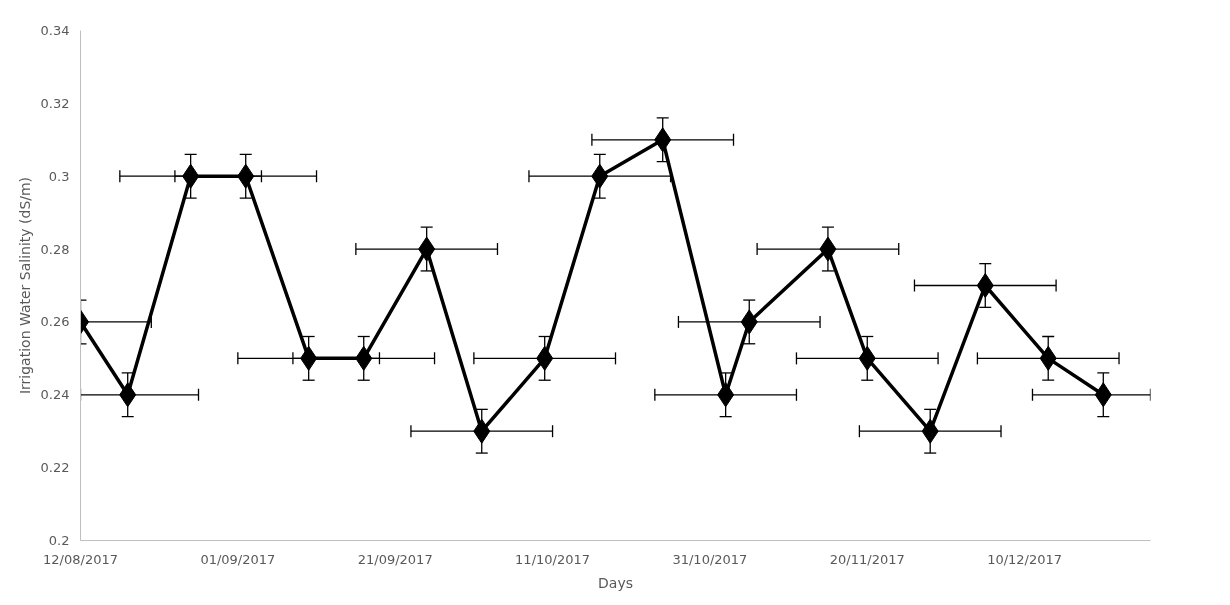 This screenshot has height=605, width=1230. I want to click on y-tick-label: 0.32, so click(55, 103).